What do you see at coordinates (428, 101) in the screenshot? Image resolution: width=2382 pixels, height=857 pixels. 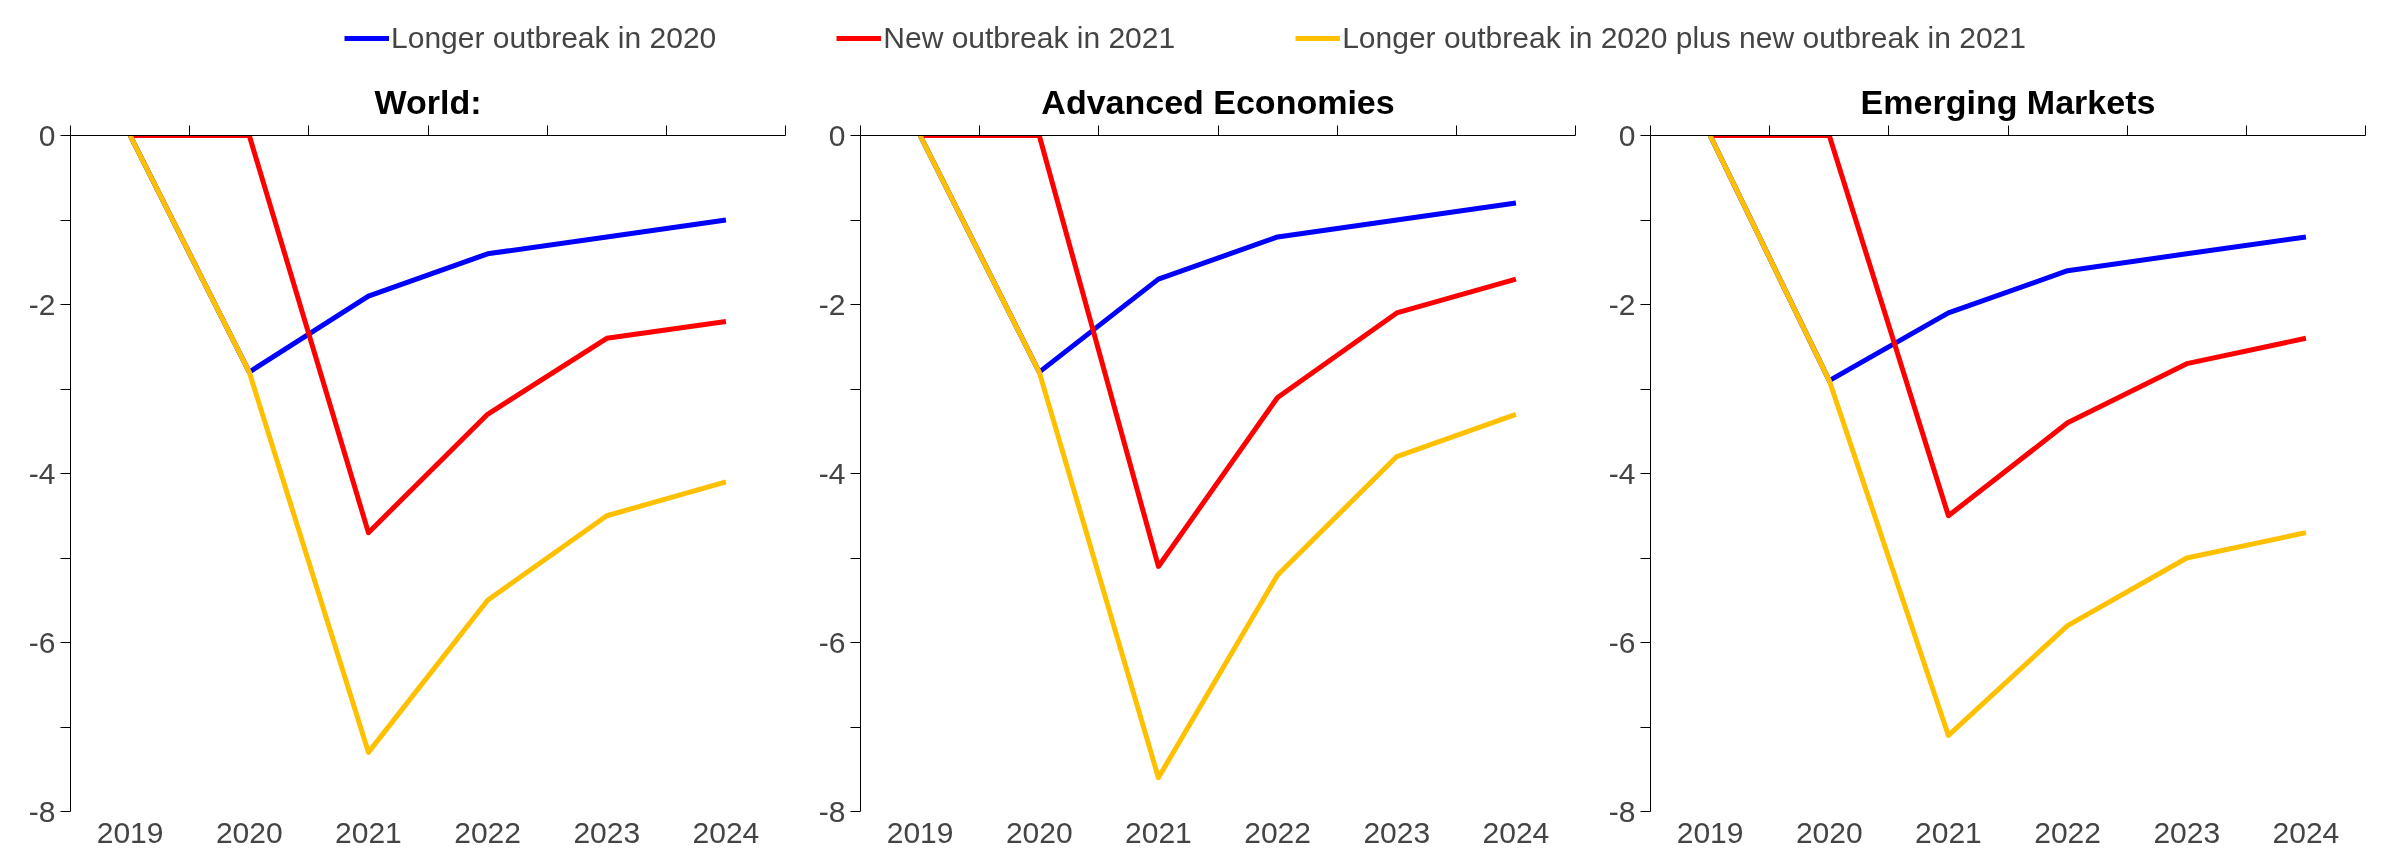 I see `chart-title: World:` at bounding box center [428, 101].